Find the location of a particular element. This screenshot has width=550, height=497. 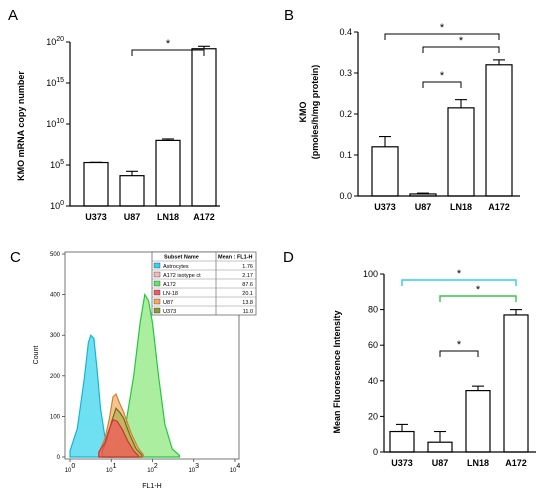

y-tick-label: 10⁵ is located at coordinates (57, 164).